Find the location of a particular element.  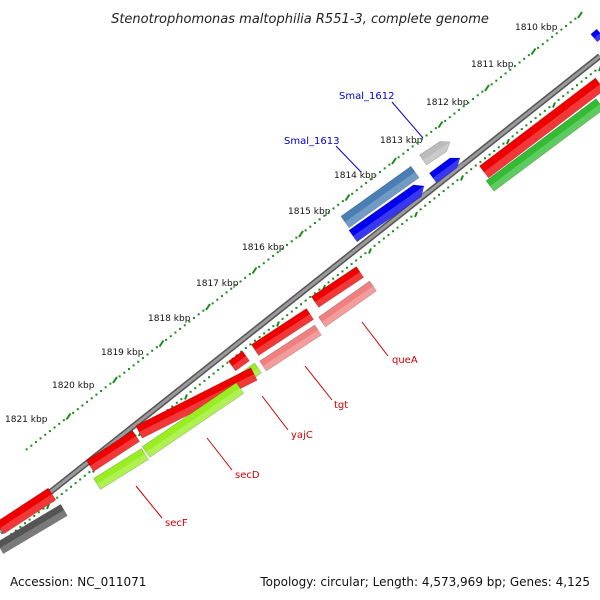

cds-queA-red-highlight is located at coordinates (339, 290).